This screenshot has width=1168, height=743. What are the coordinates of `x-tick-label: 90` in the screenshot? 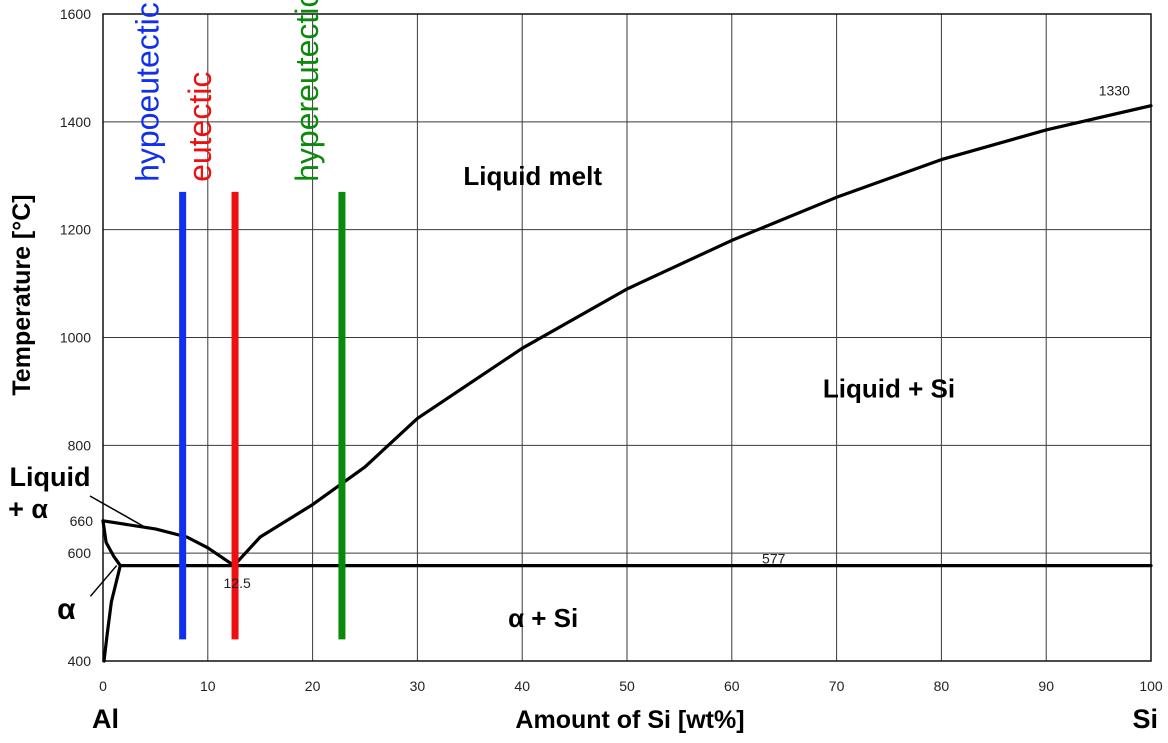 It's located at (1046, 686).